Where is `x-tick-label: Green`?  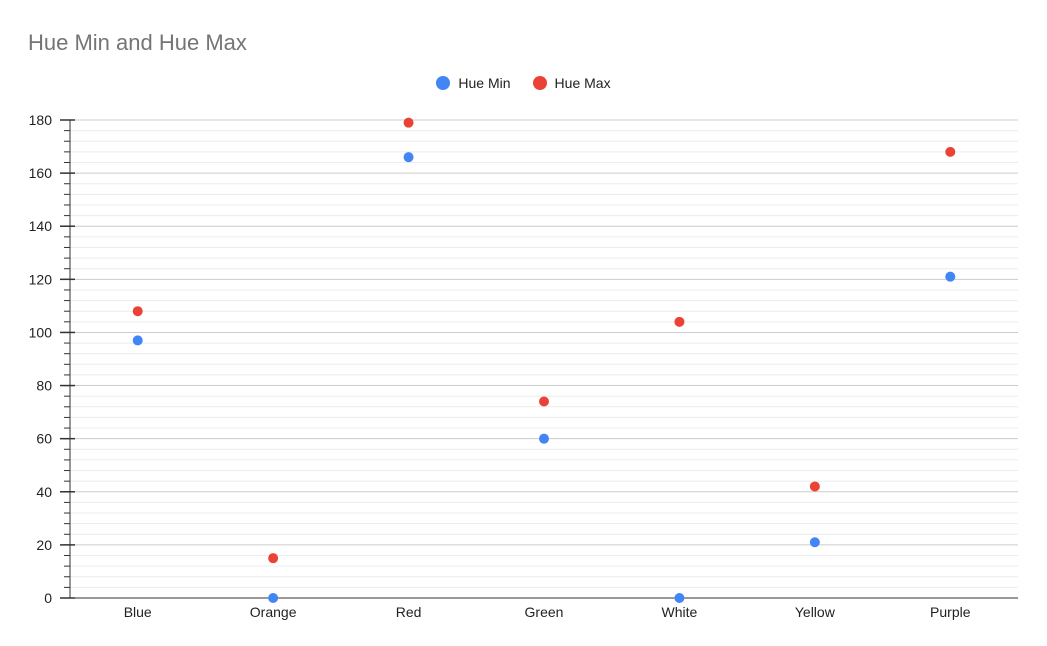
x-tick-label: Green is located at coordinates (544, 612).